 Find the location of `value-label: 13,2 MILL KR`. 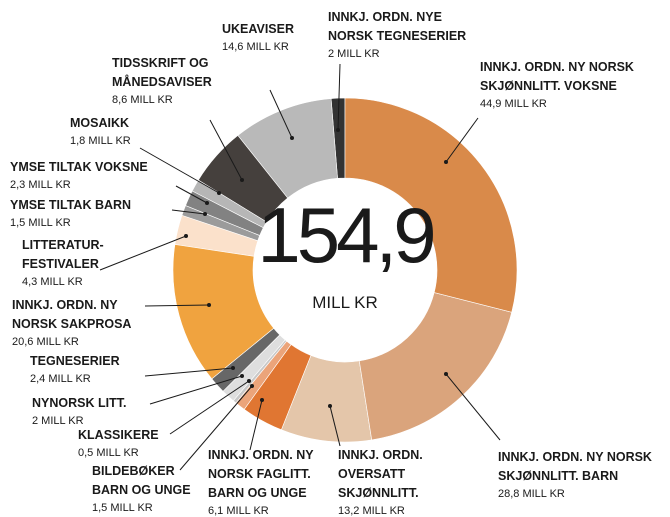

value-label: 13,2 MILL KR is located at coordinates (371, 511).